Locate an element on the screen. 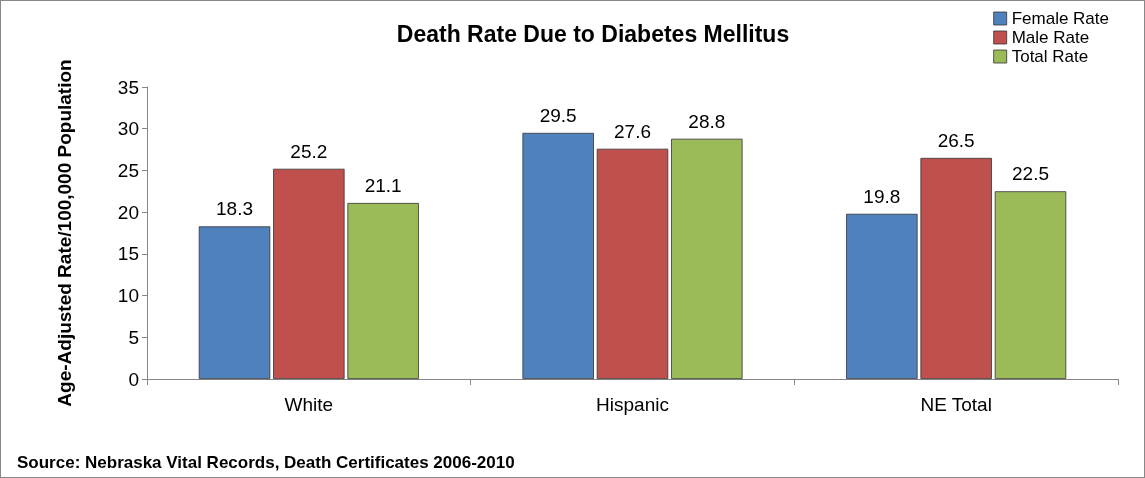 This screenshot has height=478, width=1145. data-label: 29.5 is located at coordinates (558, 115).